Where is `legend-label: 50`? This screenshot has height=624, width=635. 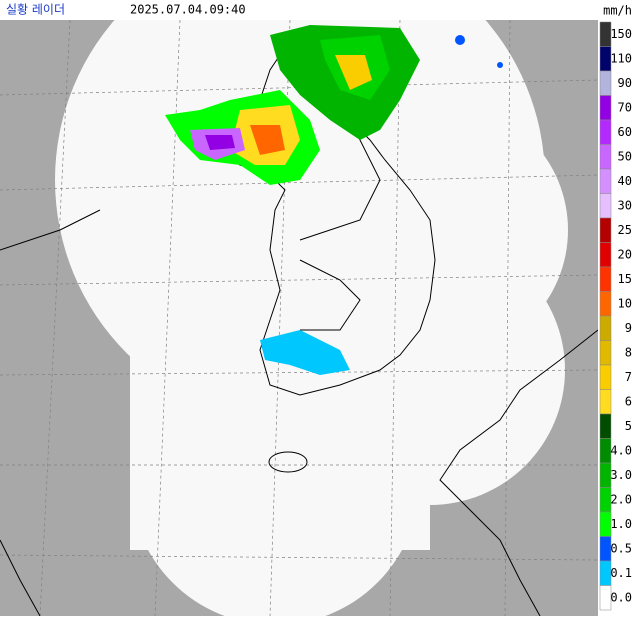
legend-label: 50 is located at coordinates (625, 156).